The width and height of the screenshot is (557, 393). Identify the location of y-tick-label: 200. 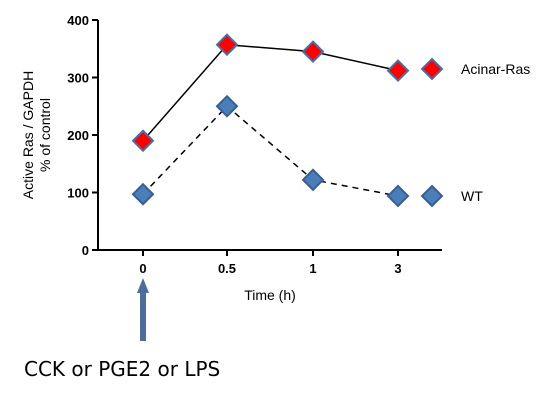
(78, 135).